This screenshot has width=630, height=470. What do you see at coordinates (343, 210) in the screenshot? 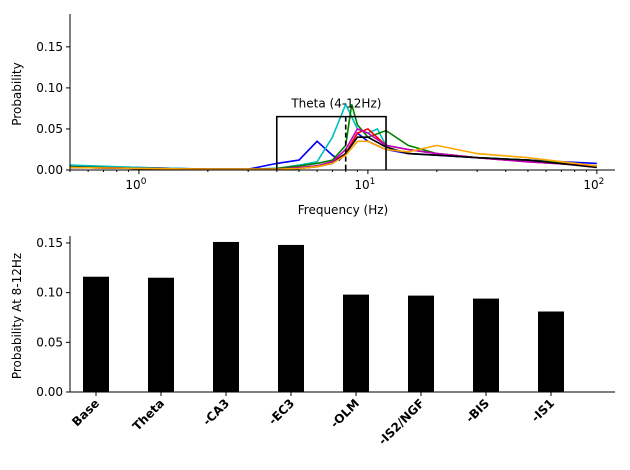
I see `x-axis-label: Frequency (Hz)` at bounding box center [343, 210].